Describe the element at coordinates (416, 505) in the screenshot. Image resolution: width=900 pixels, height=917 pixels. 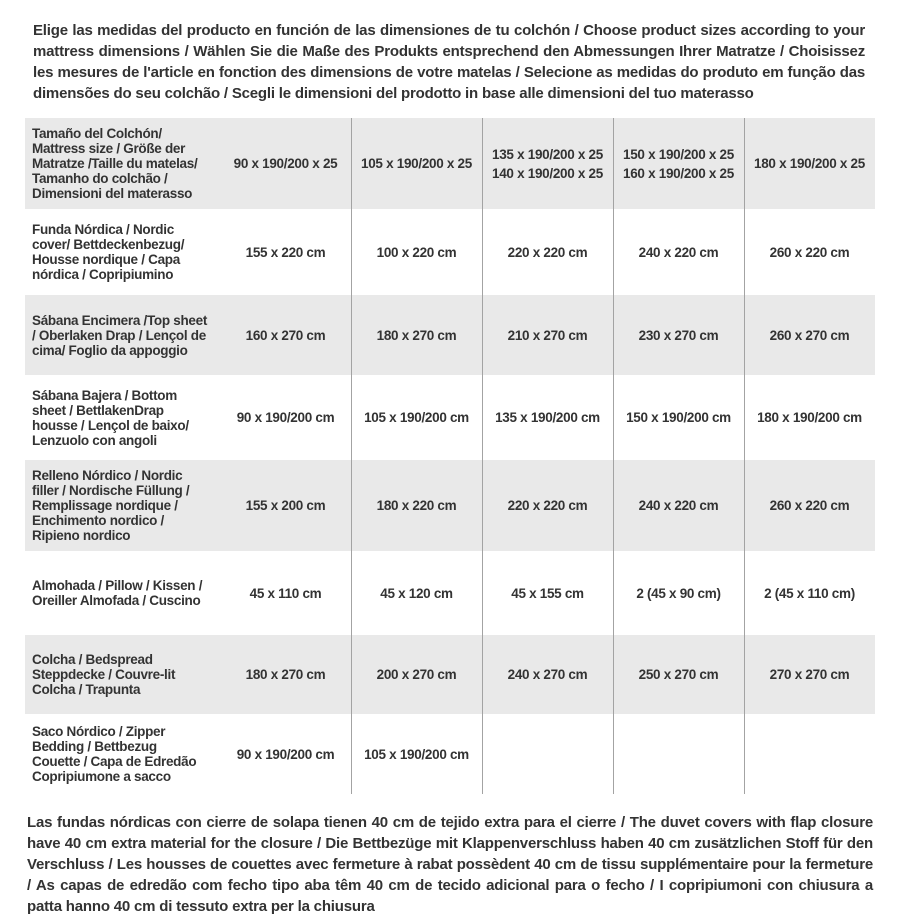
I see `size-cell: 180 x 220 cm` at that location.